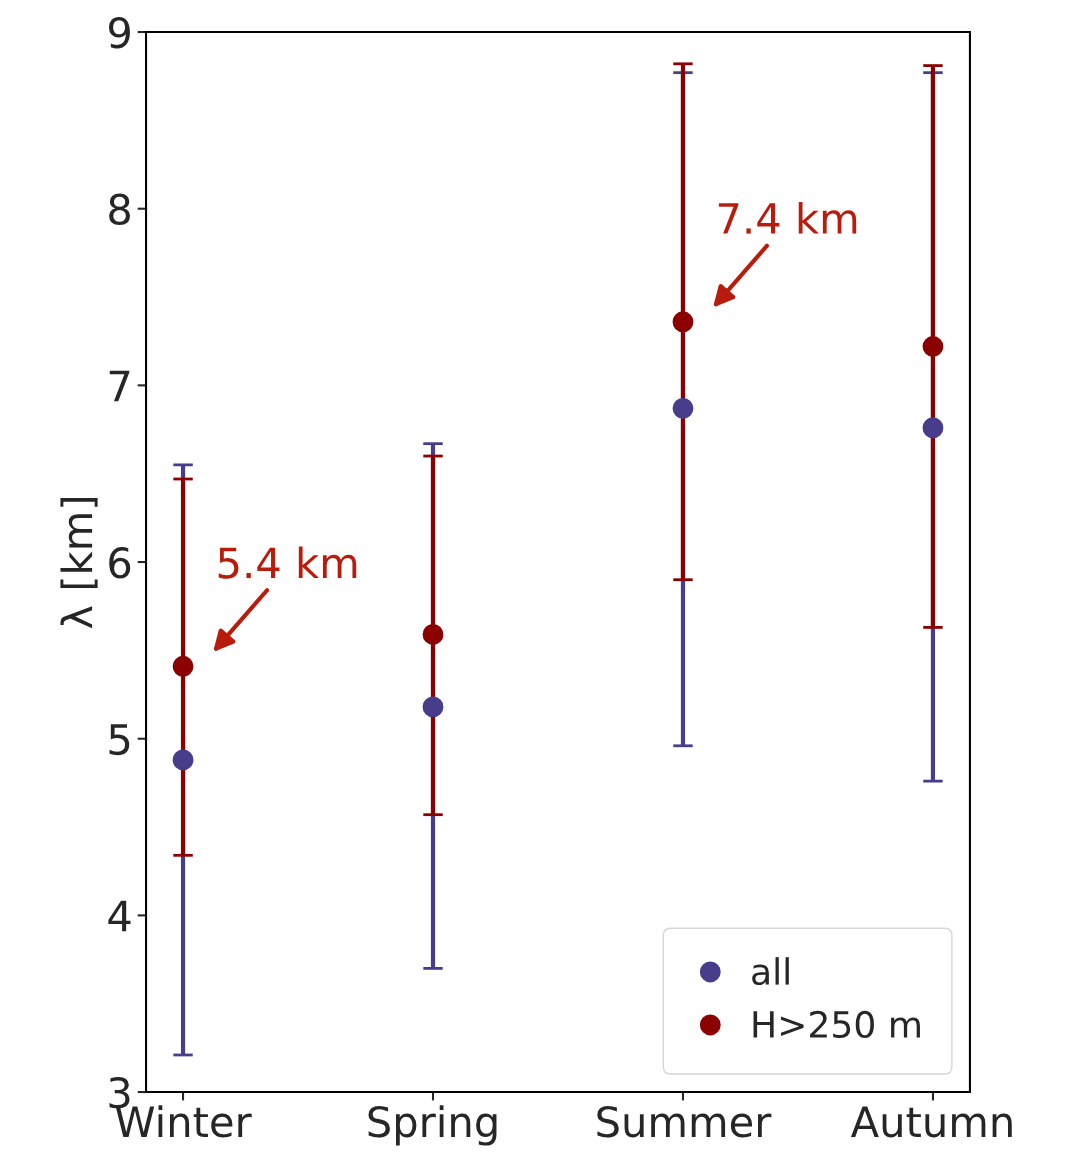  Describe the element at coordinates (787, 217) in the screenshot. I see `annotation: 7.4 km` at that location.